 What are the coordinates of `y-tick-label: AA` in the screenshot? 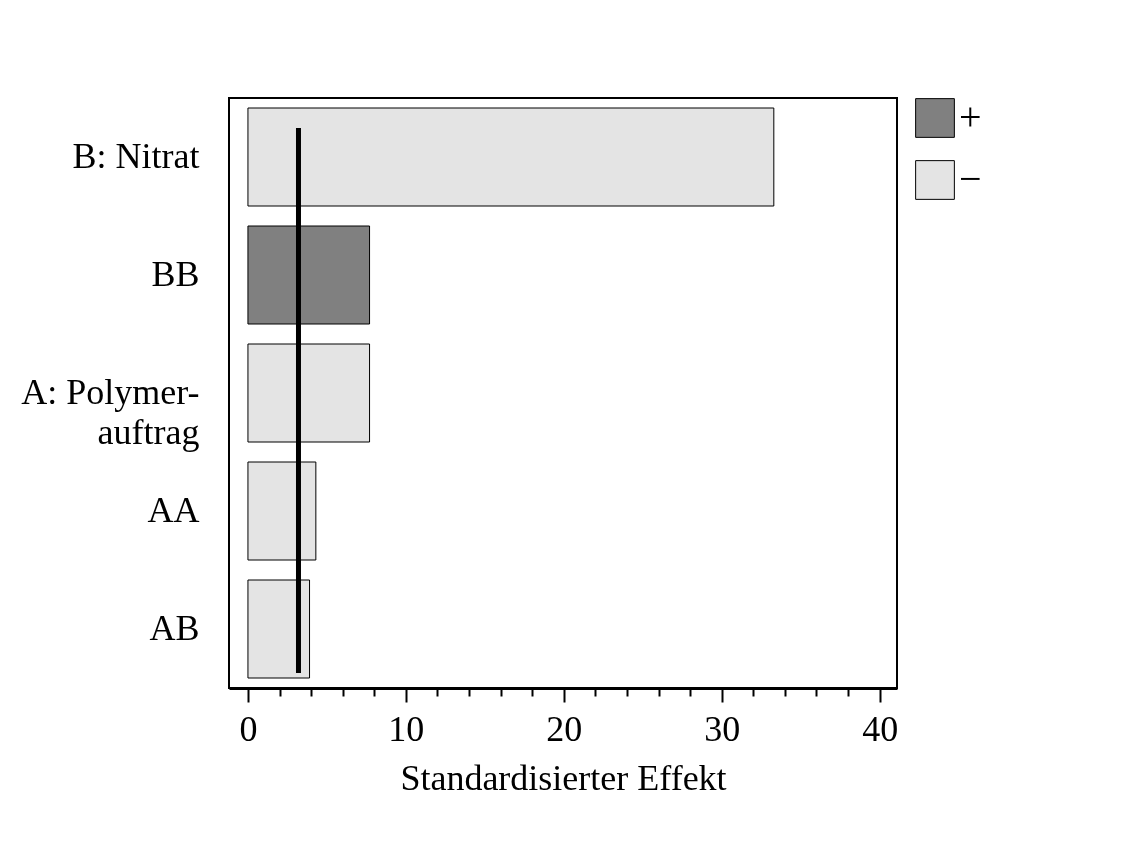 It's located at (173, 510).